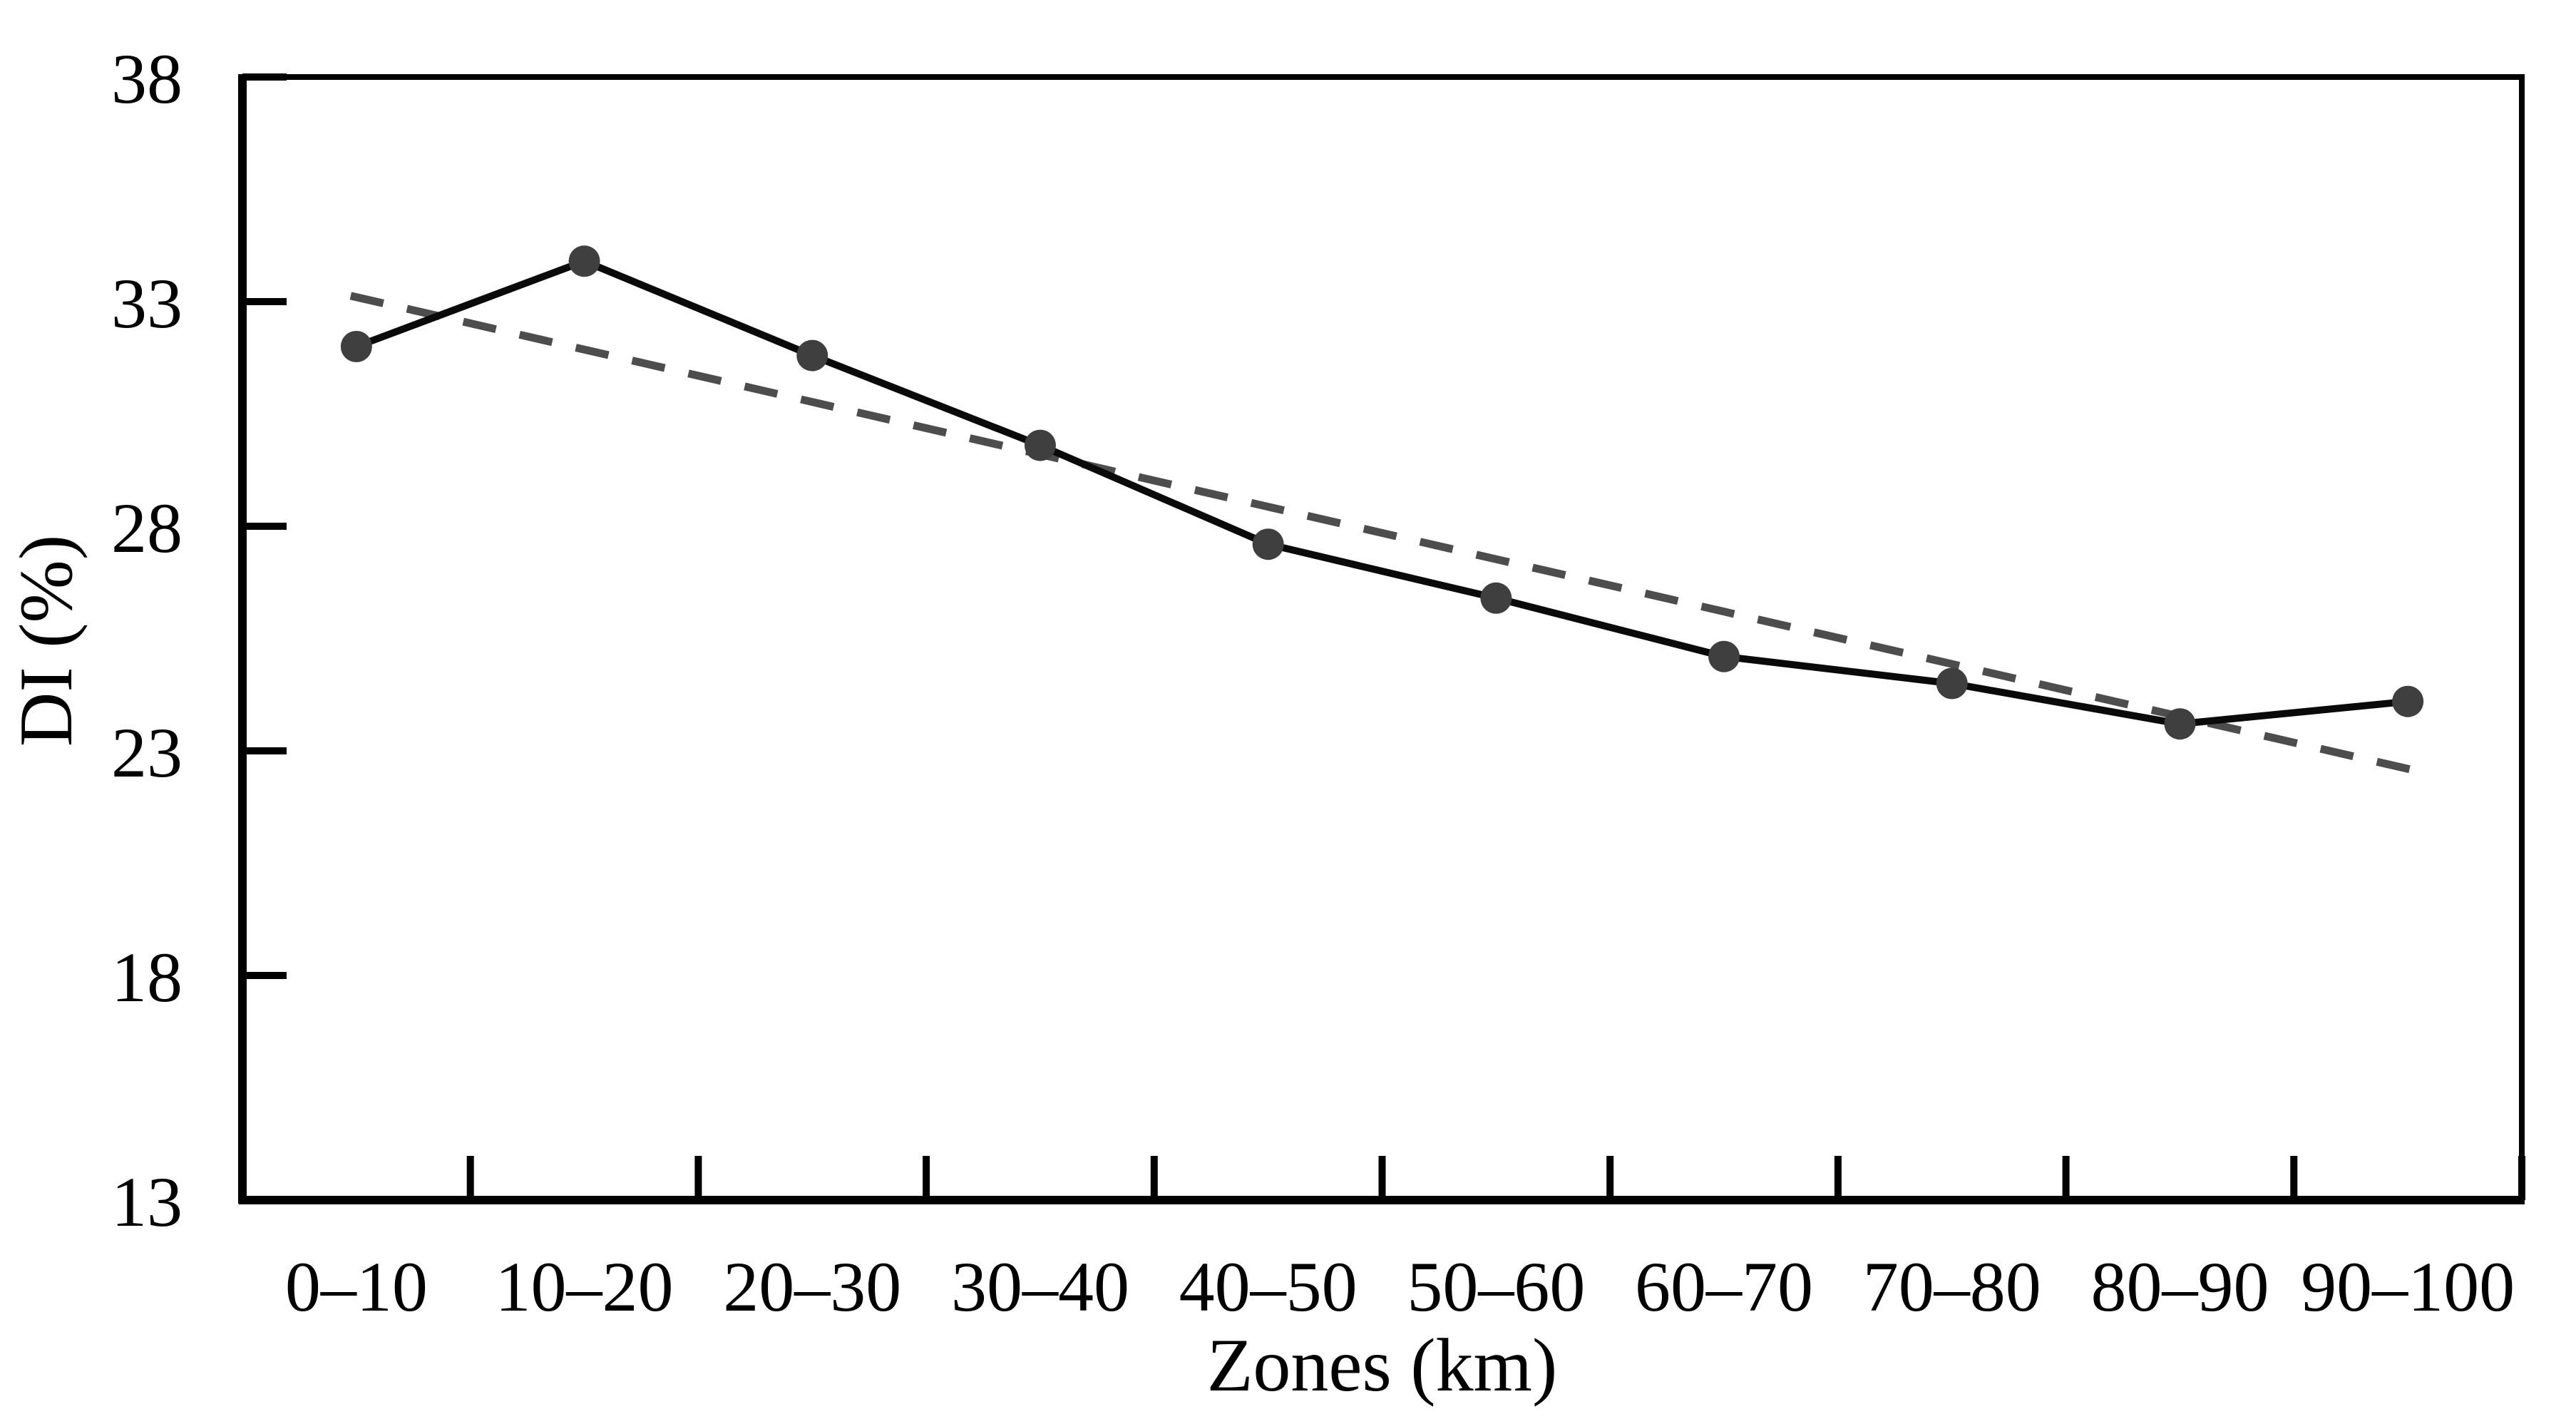  What do you see at coordinates (147, 528) in the screenshot?
I see `y-tick-label: 28` at bounding box center [147, 528].